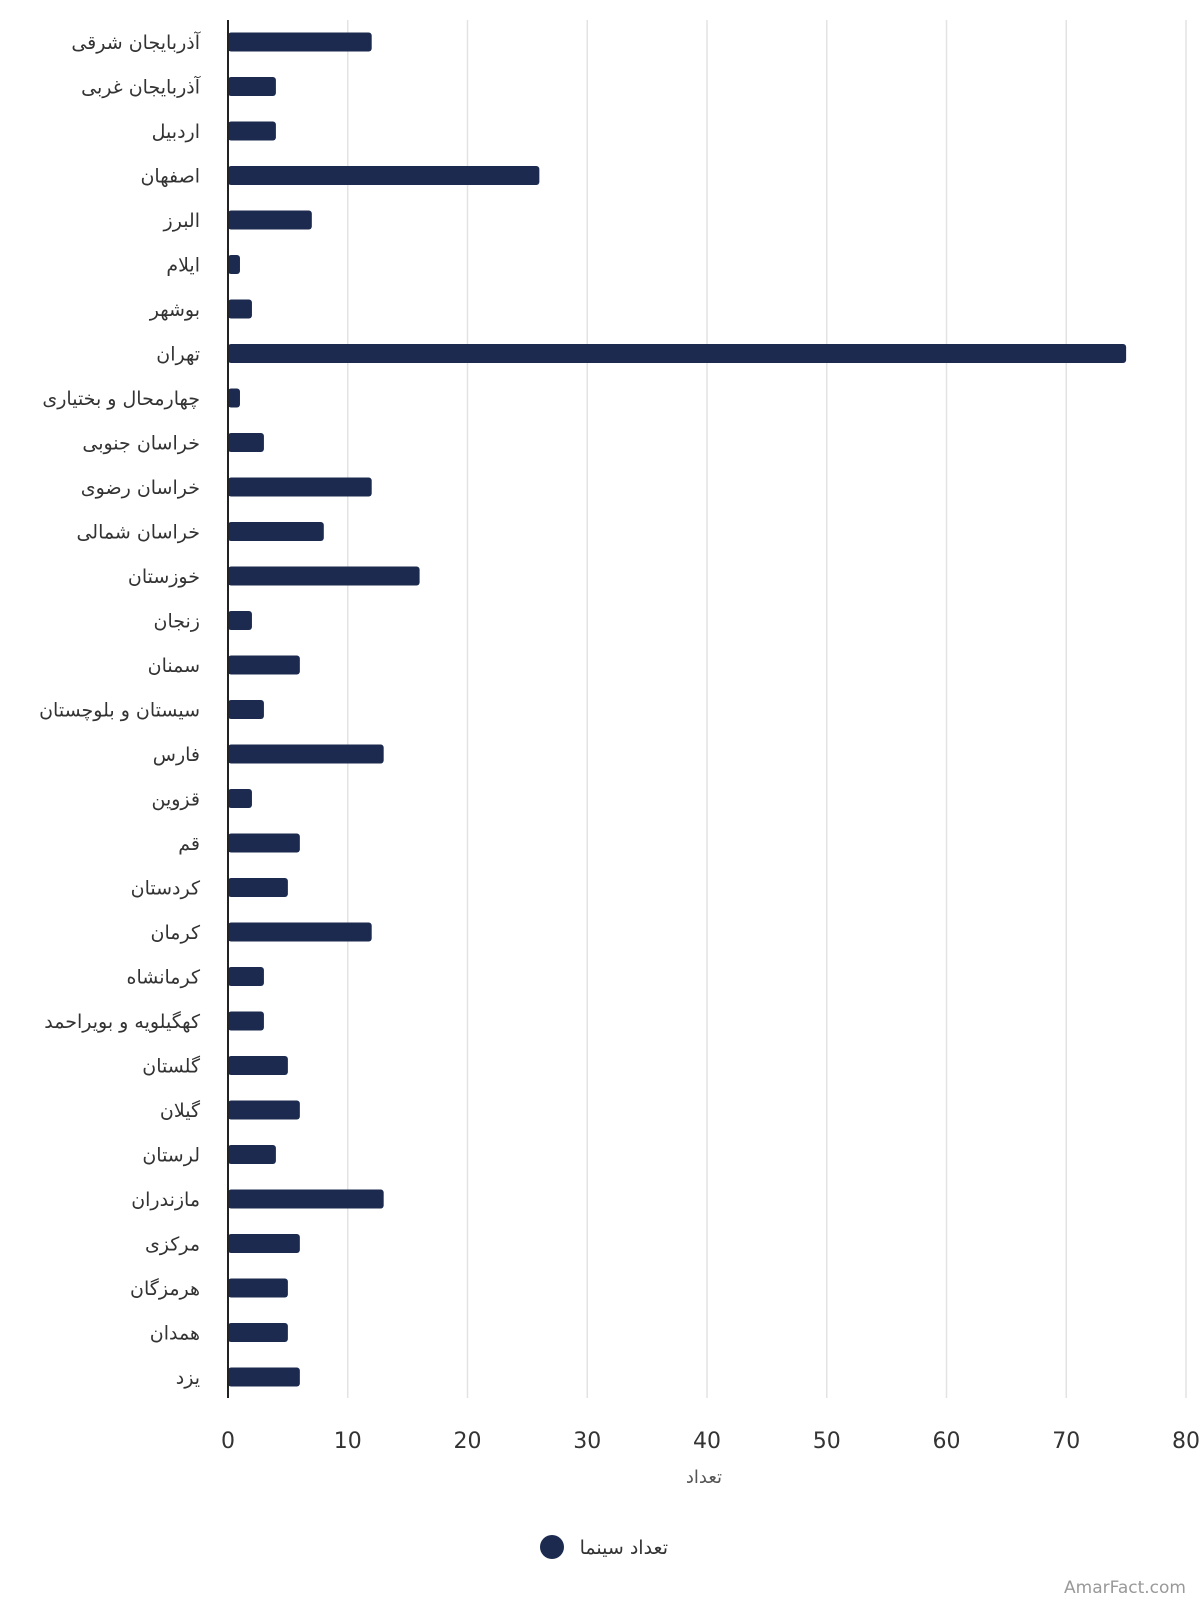 The width and height of the screenshot is (1200, 1604). I want to click on legend-marker-icon, so click(552, 1547).